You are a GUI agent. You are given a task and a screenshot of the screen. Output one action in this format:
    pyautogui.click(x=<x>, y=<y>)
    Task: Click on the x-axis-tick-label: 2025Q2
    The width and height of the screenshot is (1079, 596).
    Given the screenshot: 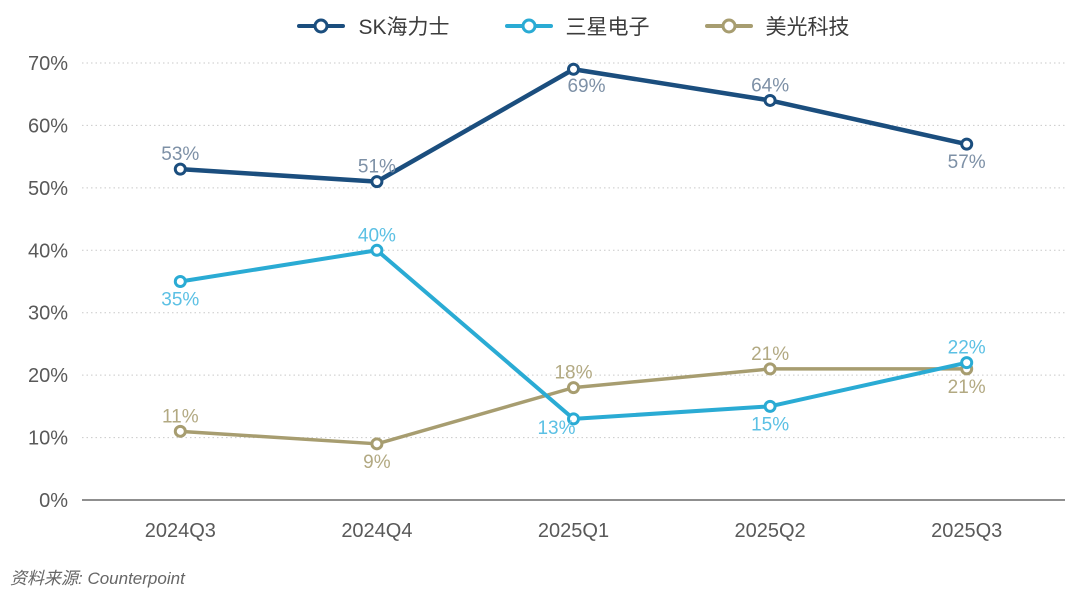 What is the action you would take?
    pyautogui.click(x=770, y=531)
    